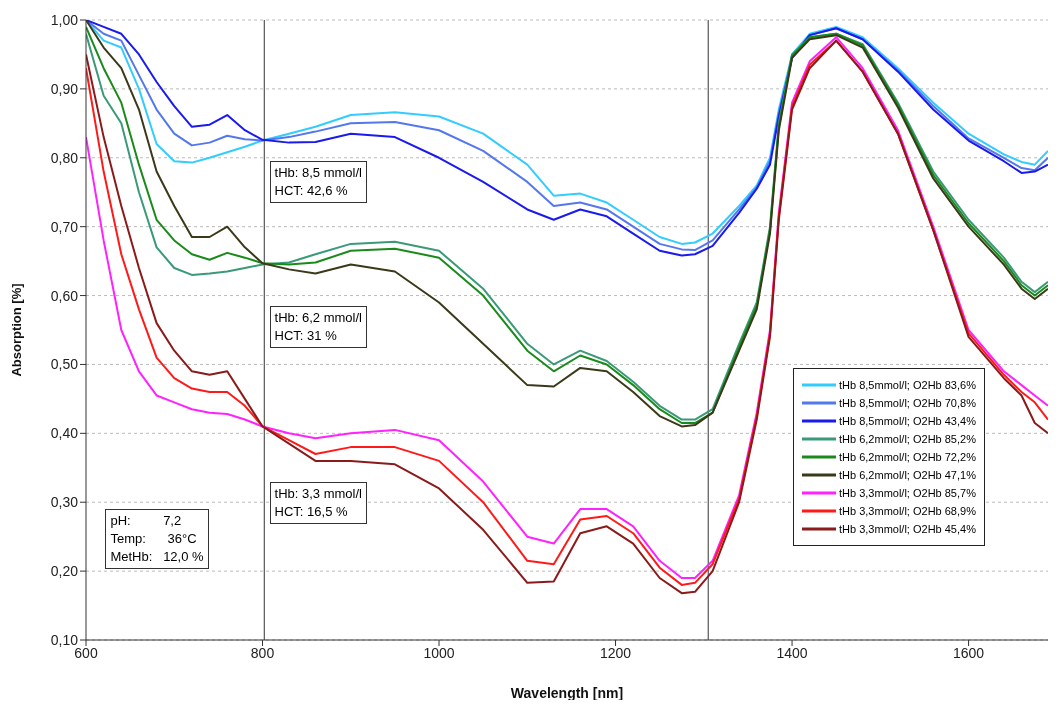 The width and height of the screenshot is (1064, 708). Describe the element at coordinates (262, 652) in the screenshot. I see `x-tick-label: 800` at that location.